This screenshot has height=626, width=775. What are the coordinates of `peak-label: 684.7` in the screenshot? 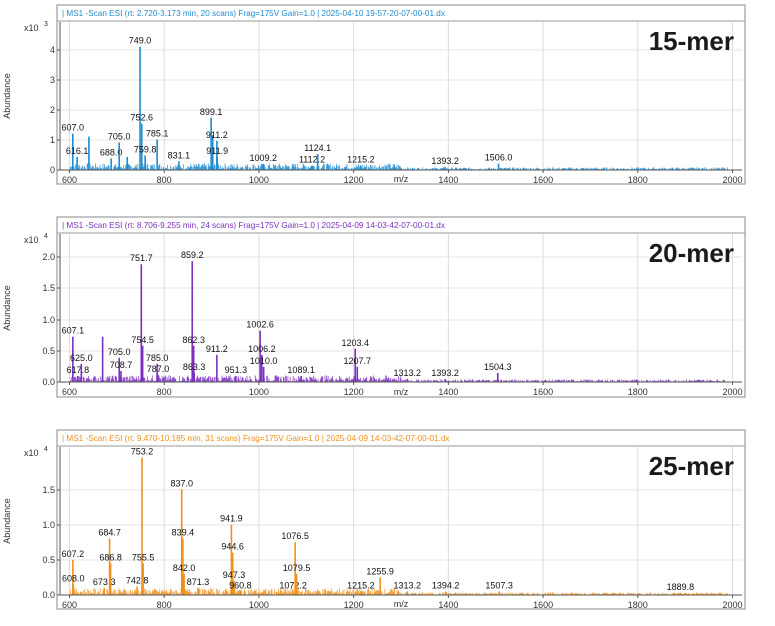 It's located at (109, 533).